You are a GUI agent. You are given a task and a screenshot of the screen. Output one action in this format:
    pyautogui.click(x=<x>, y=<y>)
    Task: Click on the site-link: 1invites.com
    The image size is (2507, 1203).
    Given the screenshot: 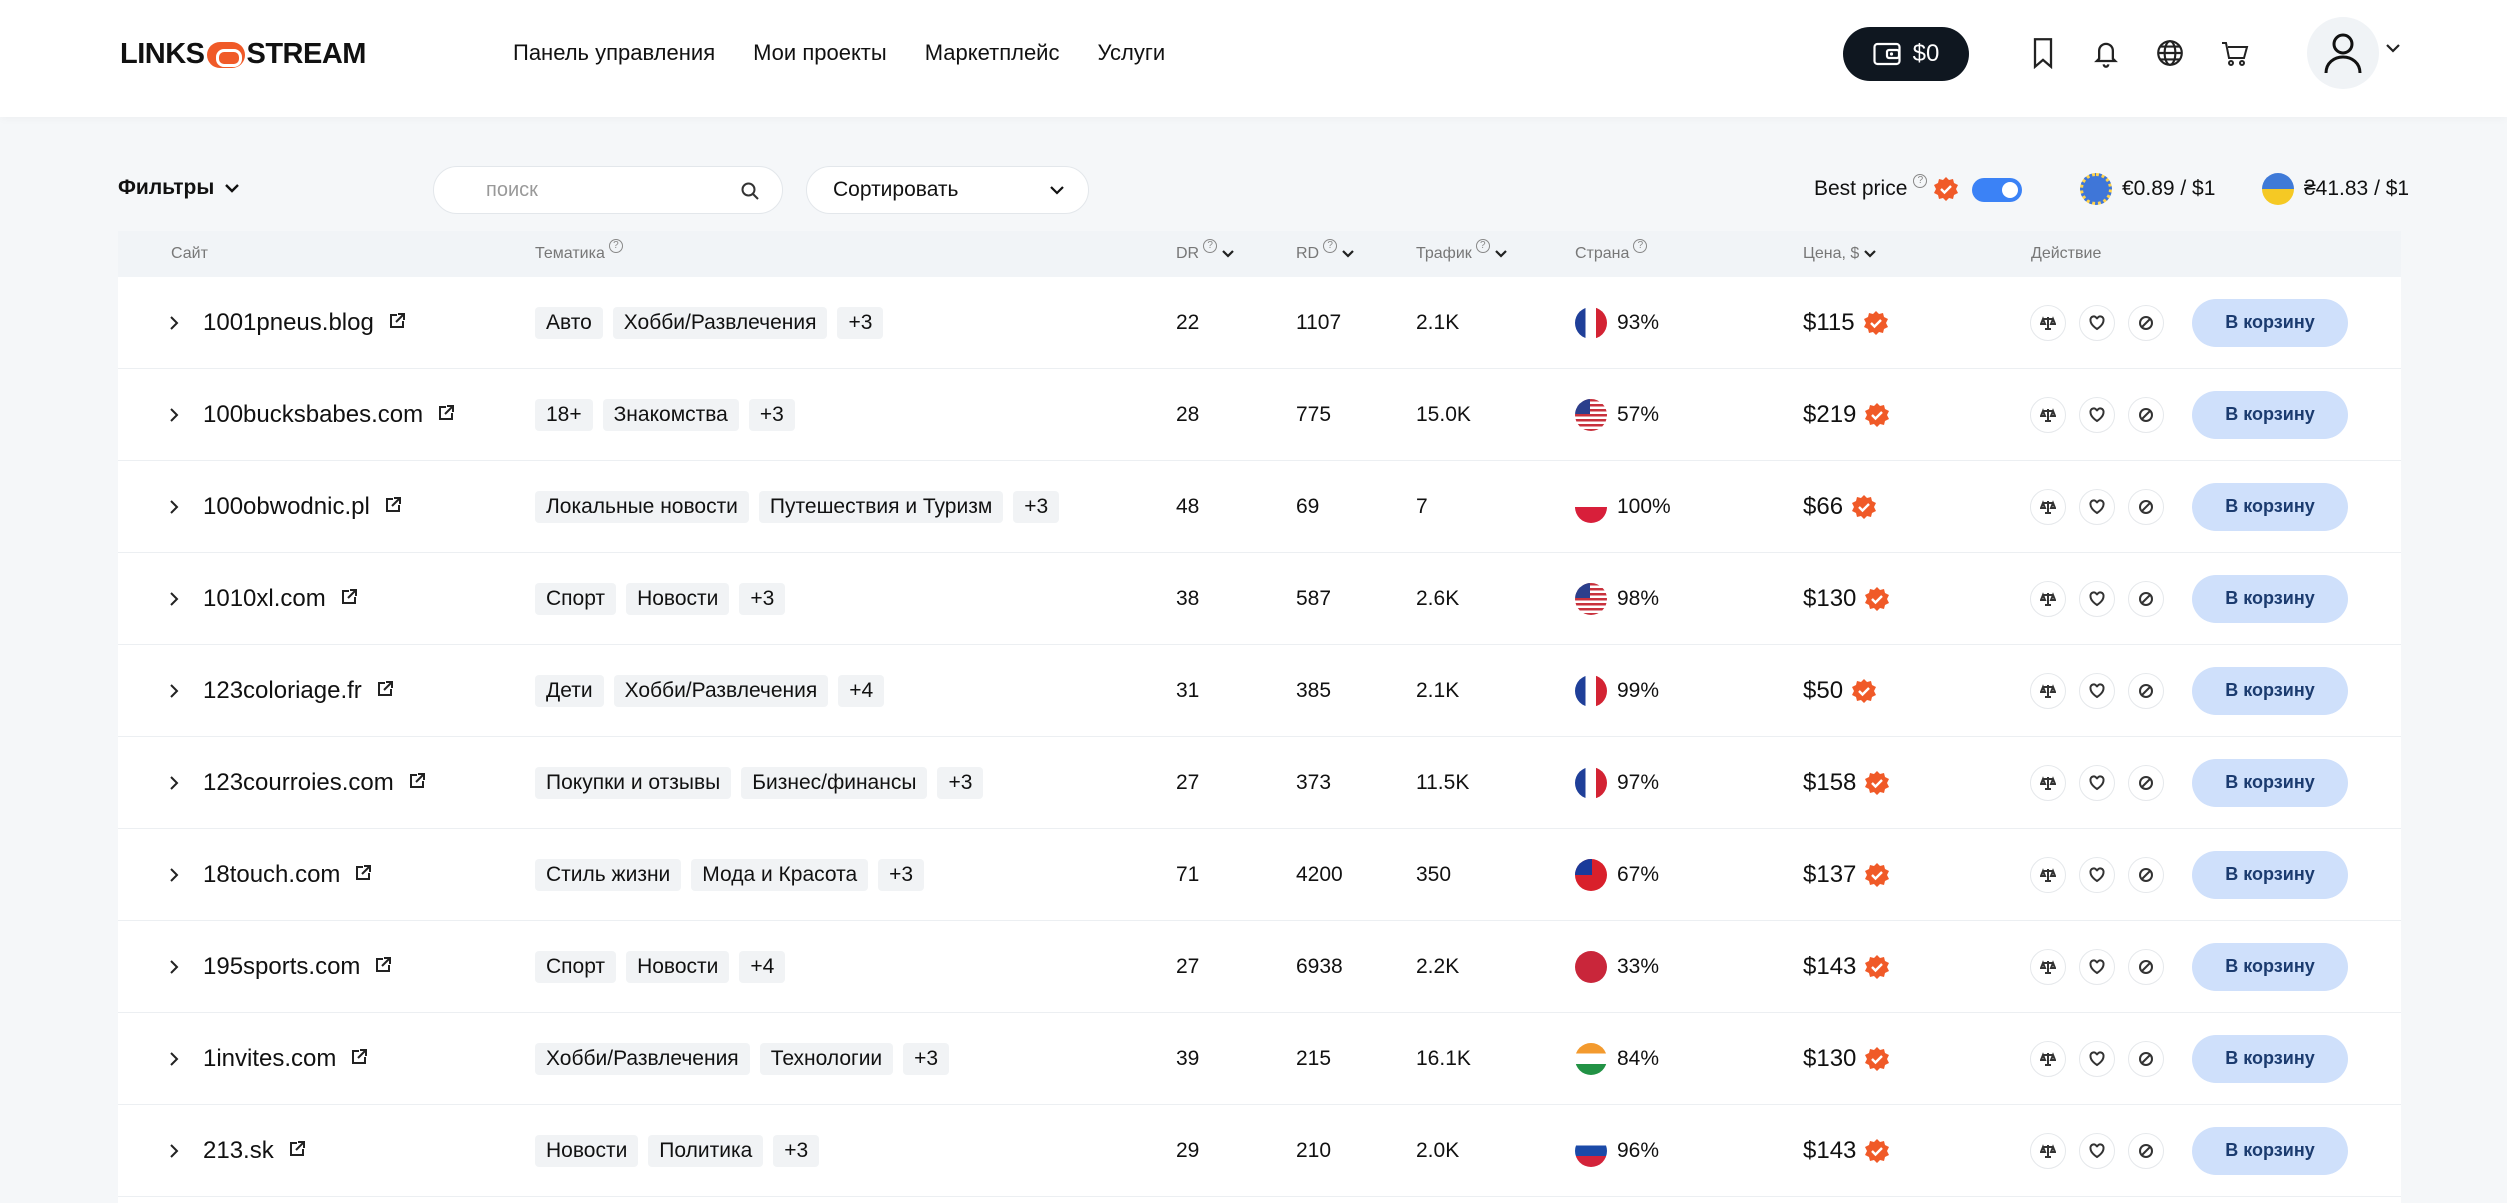 What is the action you would take?
    pyautogui.click(x=270, y=1058)
    